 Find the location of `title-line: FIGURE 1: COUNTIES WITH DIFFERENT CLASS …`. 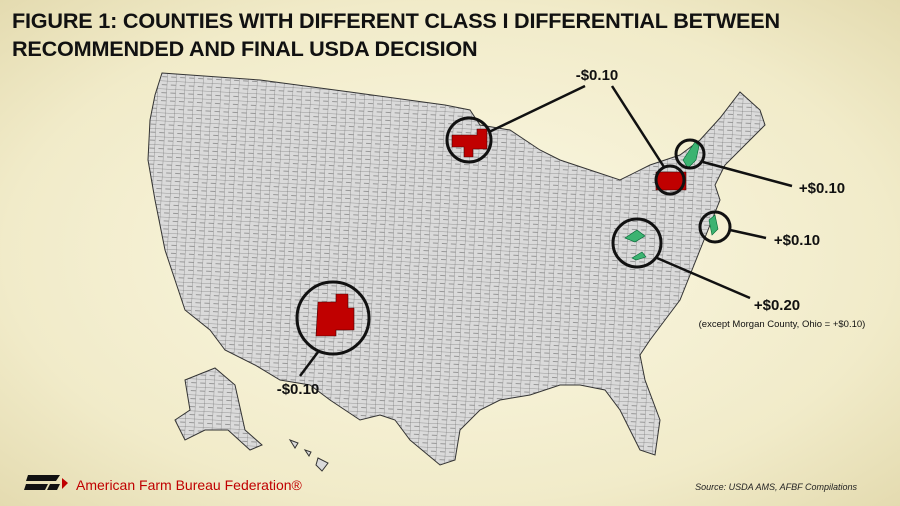

title-line: FIGURE 1: COUNTIES WITH DIFFERENT CLASS … is located at coordinates (396, 21).